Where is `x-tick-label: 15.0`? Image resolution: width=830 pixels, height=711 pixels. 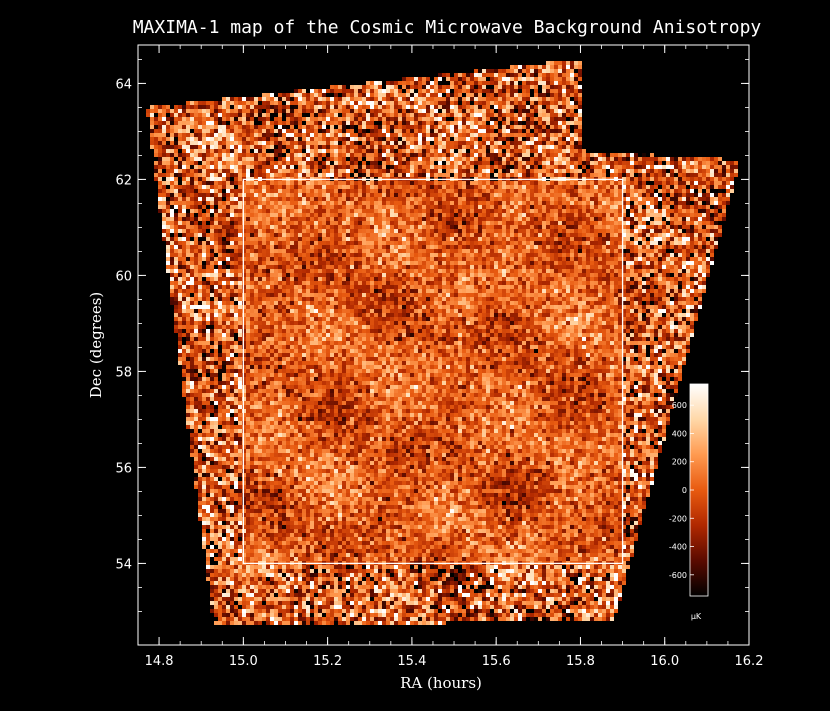 x-tick-label: 15.0 is located at coordinates (243, 661).